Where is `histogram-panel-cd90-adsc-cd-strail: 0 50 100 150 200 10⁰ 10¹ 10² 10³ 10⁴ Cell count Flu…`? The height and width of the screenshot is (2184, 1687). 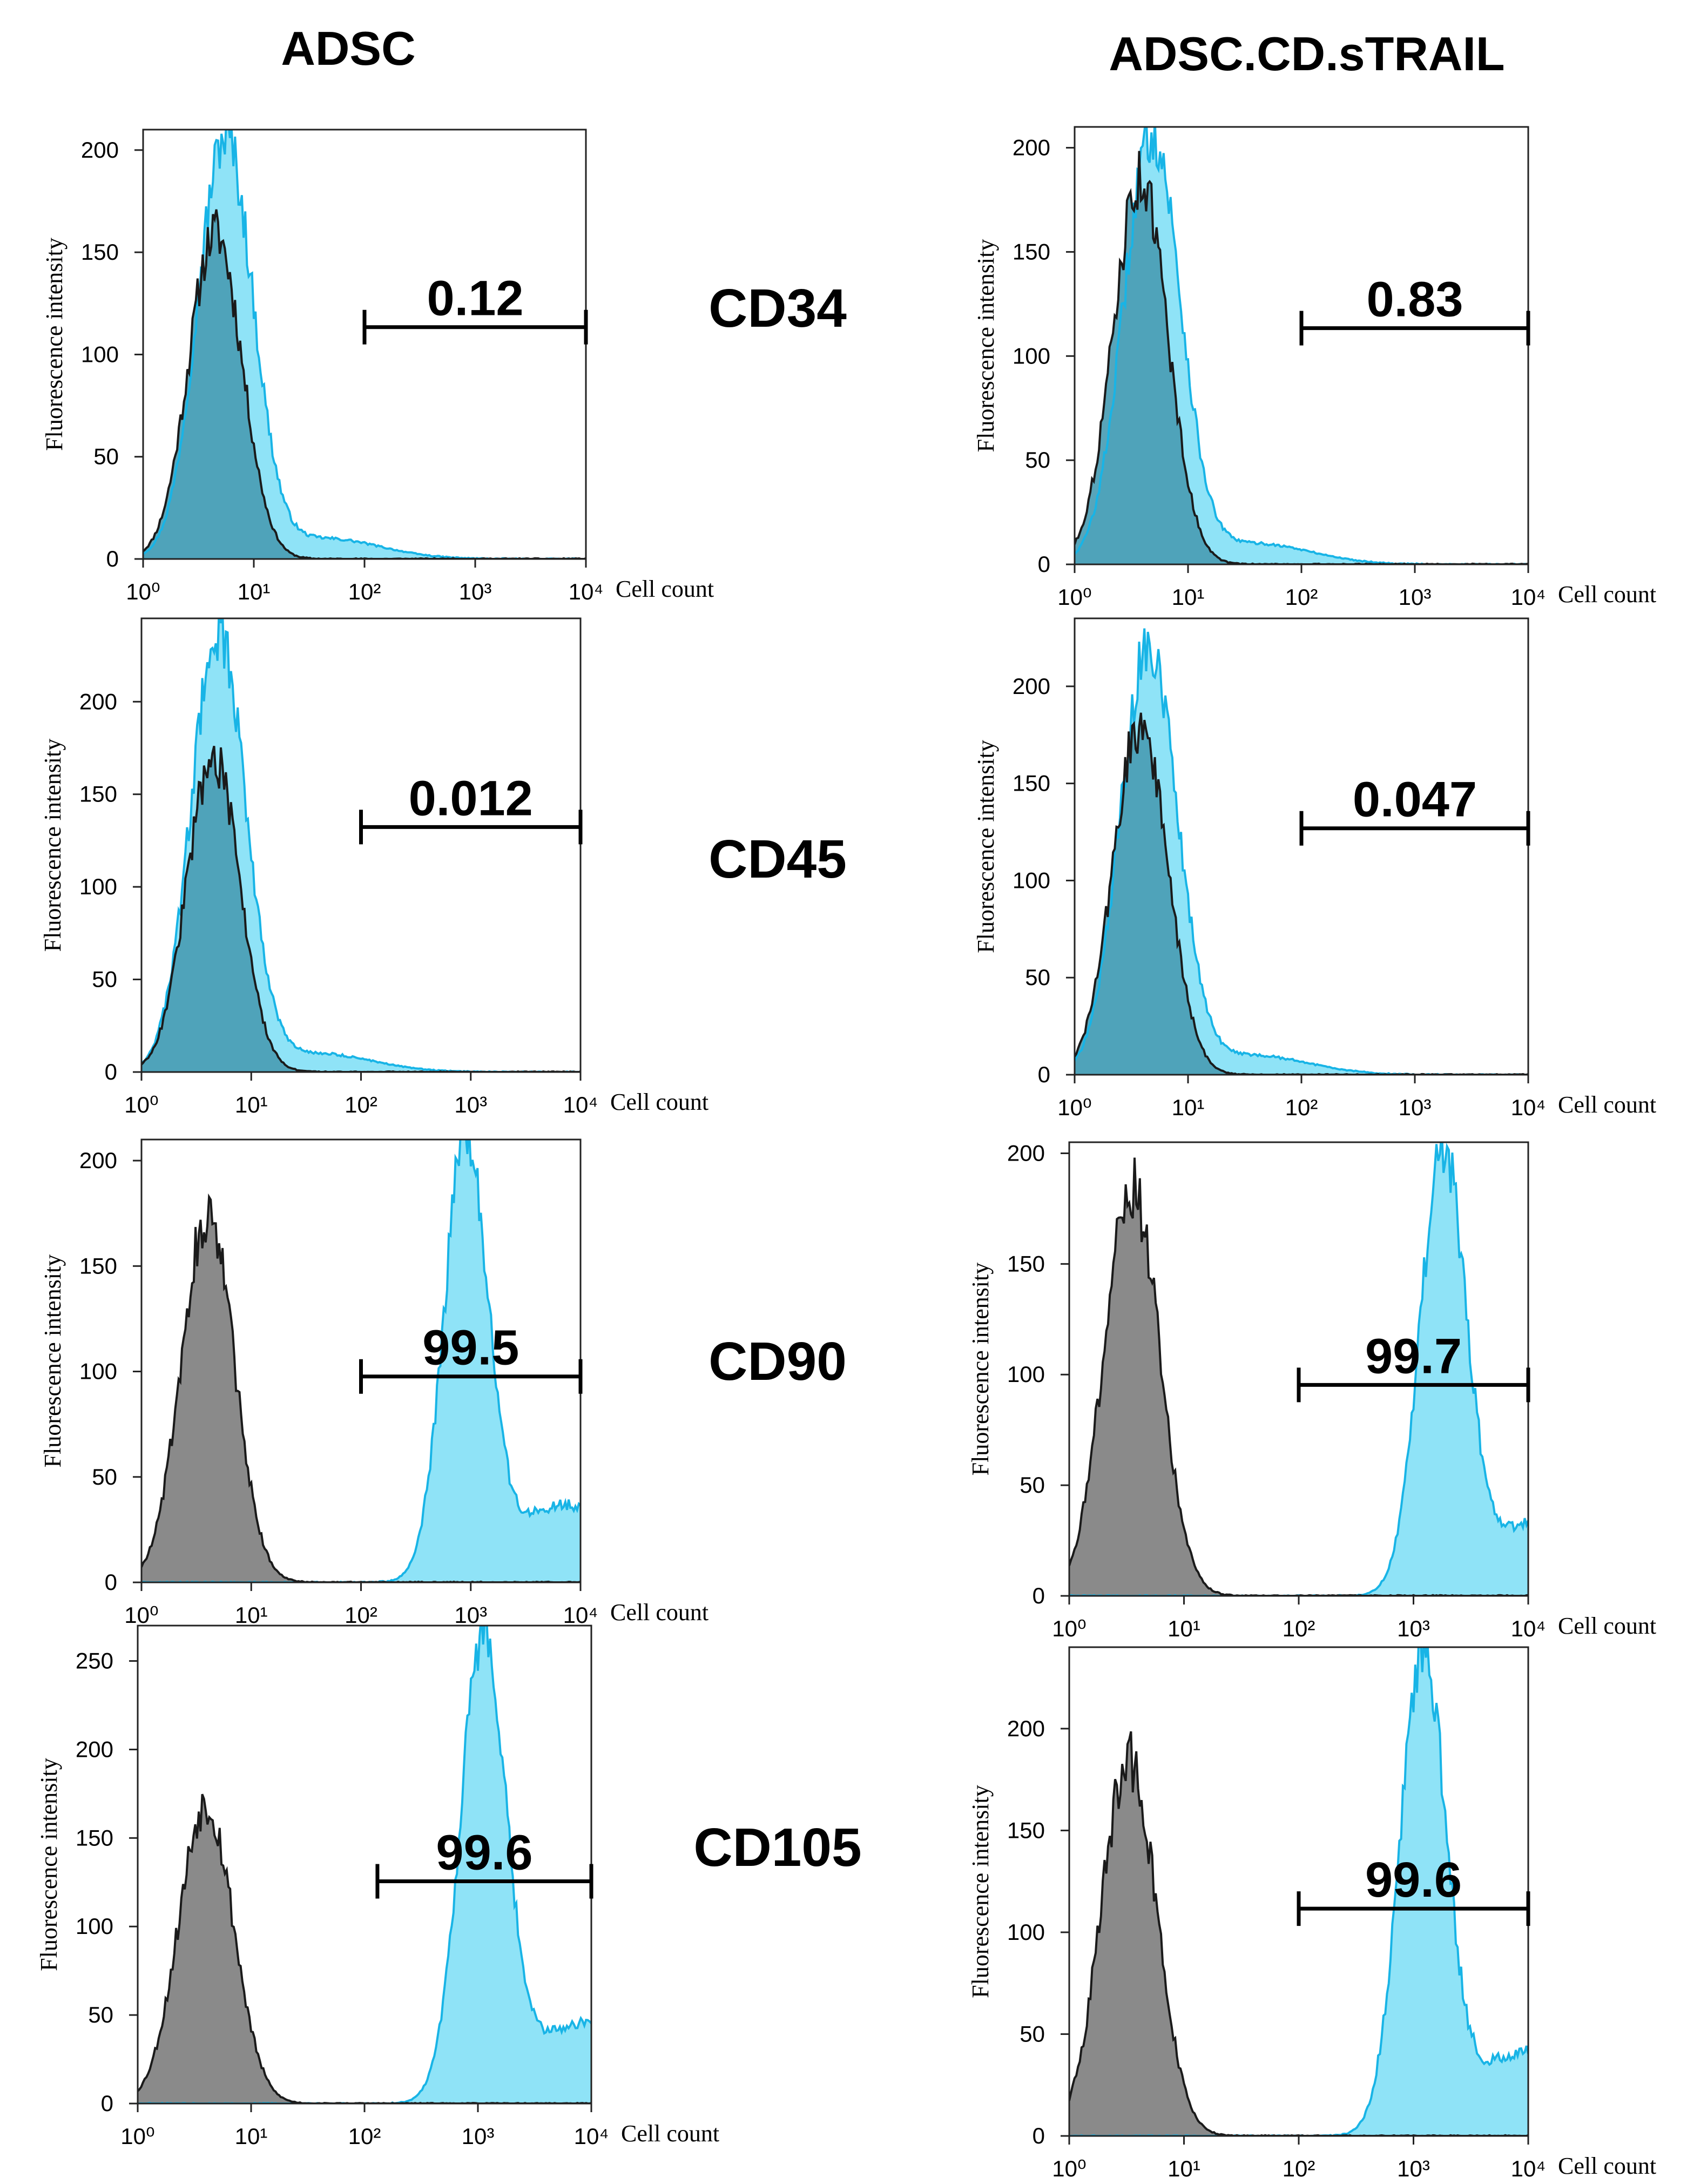
histogram-panel-cd90-adsc-cd-strail: 0 50 100 150 200 10⁰ 10¹ 10² 10³ 10⁴ Cell count Flu… is located at coordinates (1311, 1390).